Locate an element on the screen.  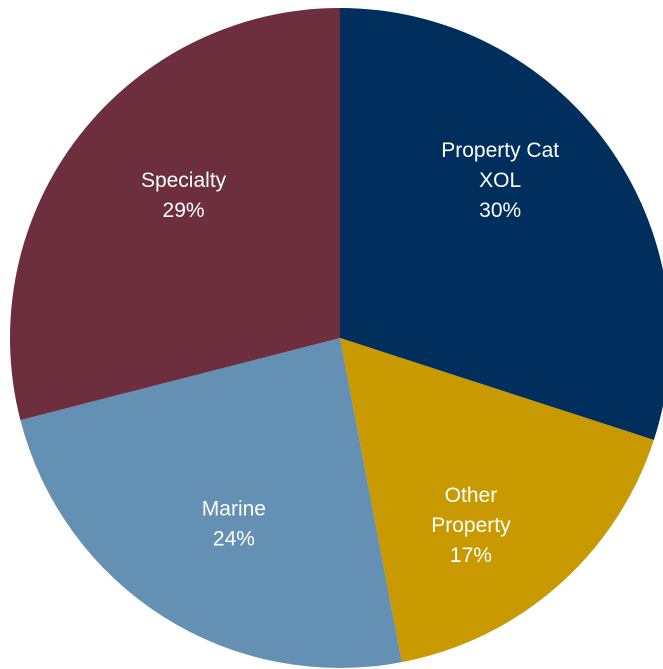
pie-label-line: 30% is located at coordinates (500, 210).